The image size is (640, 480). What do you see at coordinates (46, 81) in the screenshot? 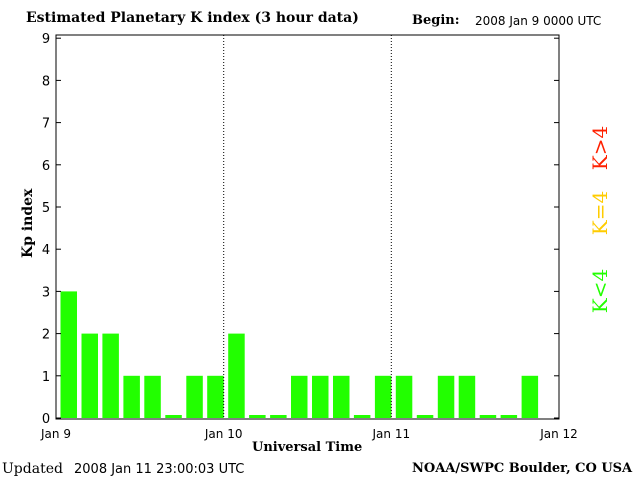
I see `y-tick-label: 8` at bounding box center [46, 81].